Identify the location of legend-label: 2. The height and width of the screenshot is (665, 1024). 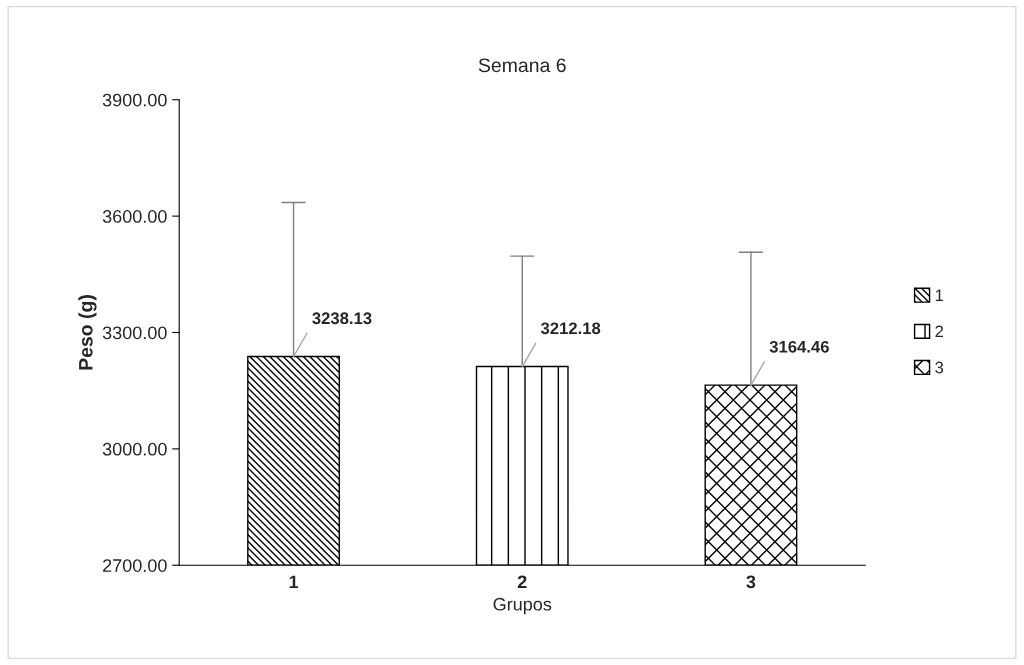
(939, 331).